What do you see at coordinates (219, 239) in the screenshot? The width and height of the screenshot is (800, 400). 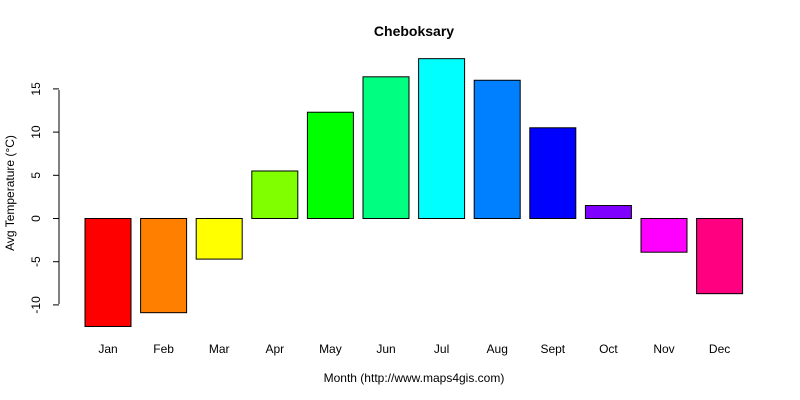 I see `bar-mar` at bounding box center [219, 239].